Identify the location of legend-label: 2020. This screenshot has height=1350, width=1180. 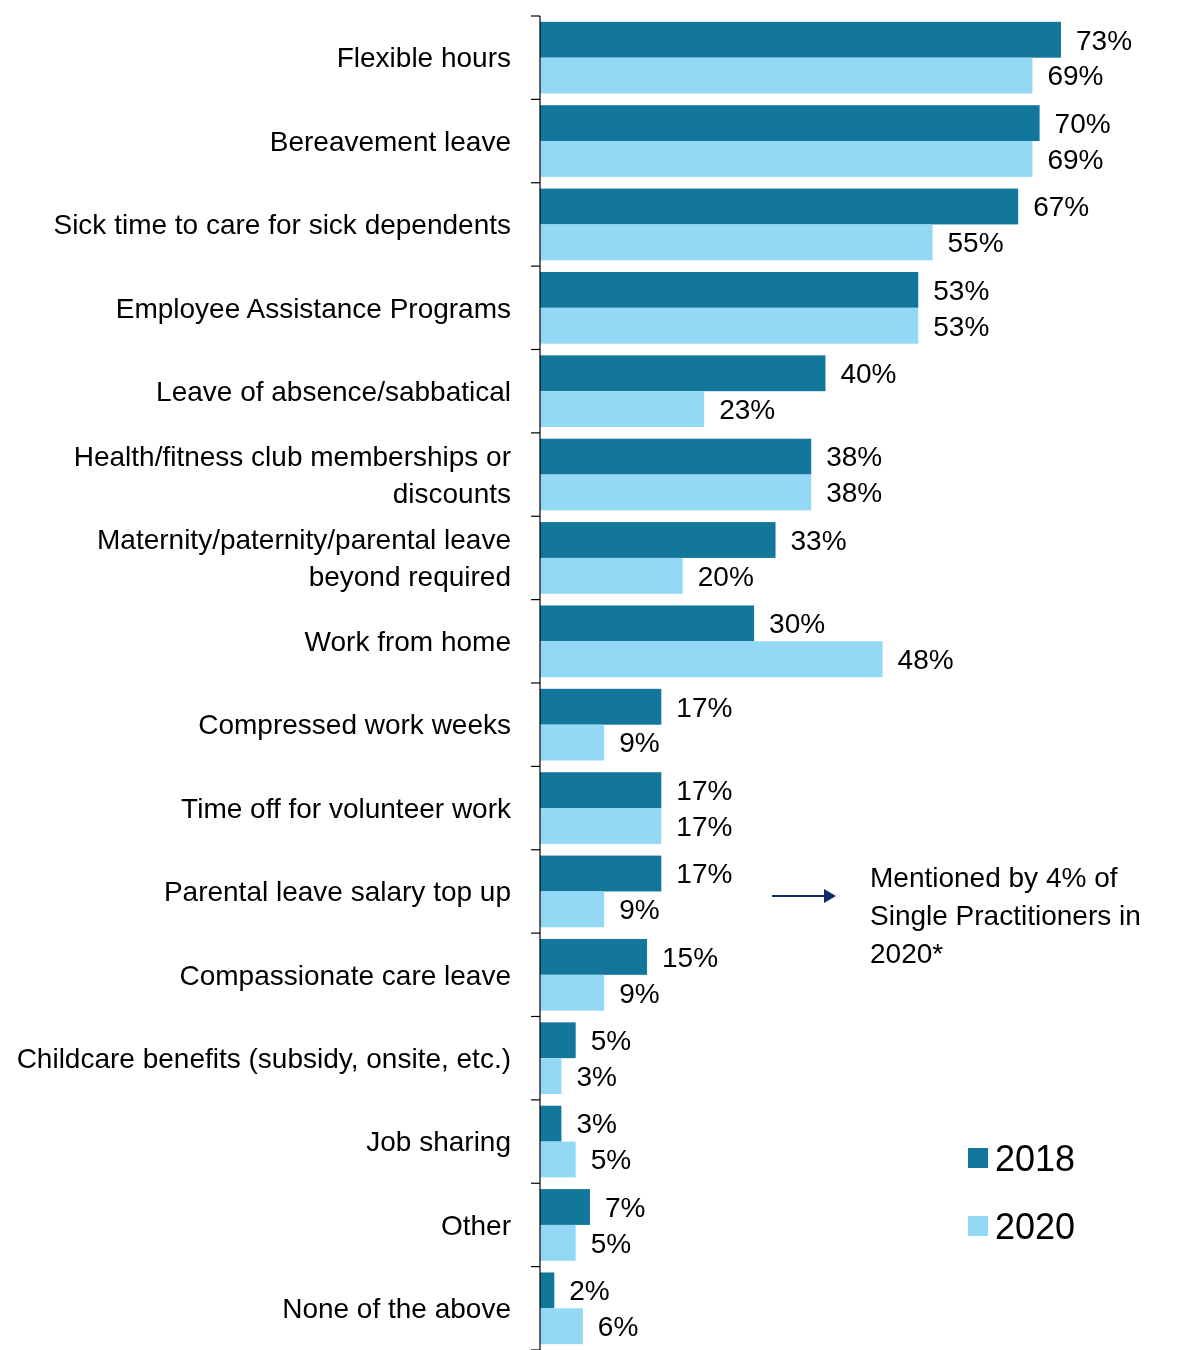
(1035, 1226).